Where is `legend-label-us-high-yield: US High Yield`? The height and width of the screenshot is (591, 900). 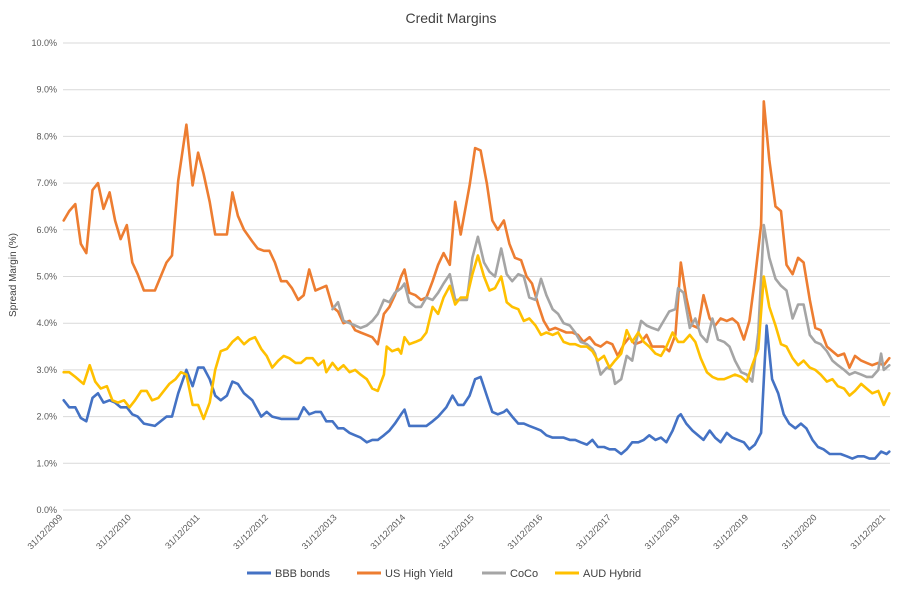
legend-label-us-high-yield: US High Yield is located at coordinates (419, 574).